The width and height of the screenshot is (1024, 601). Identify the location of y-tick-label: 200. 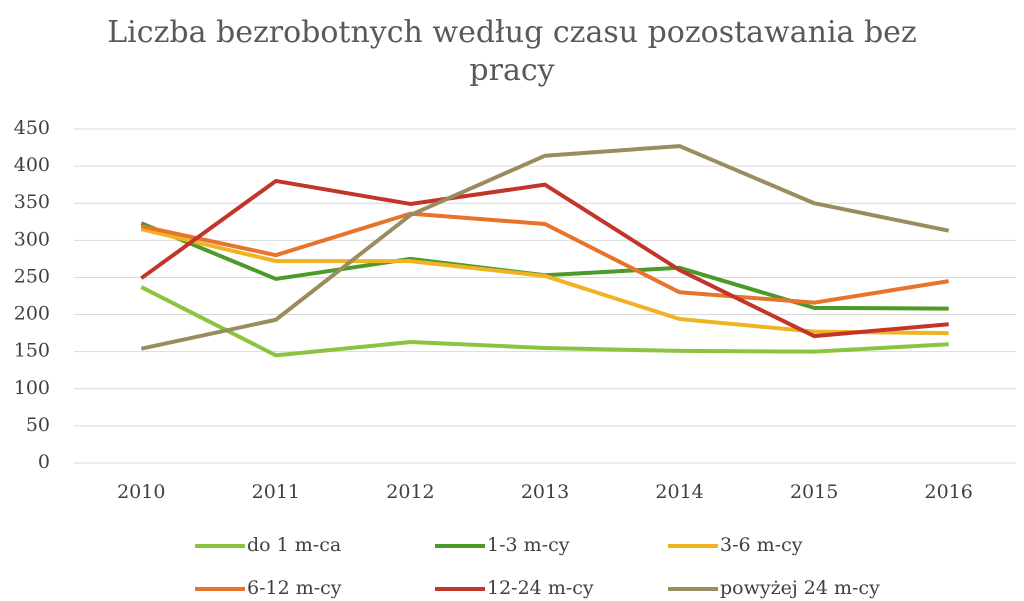
(32, 314).